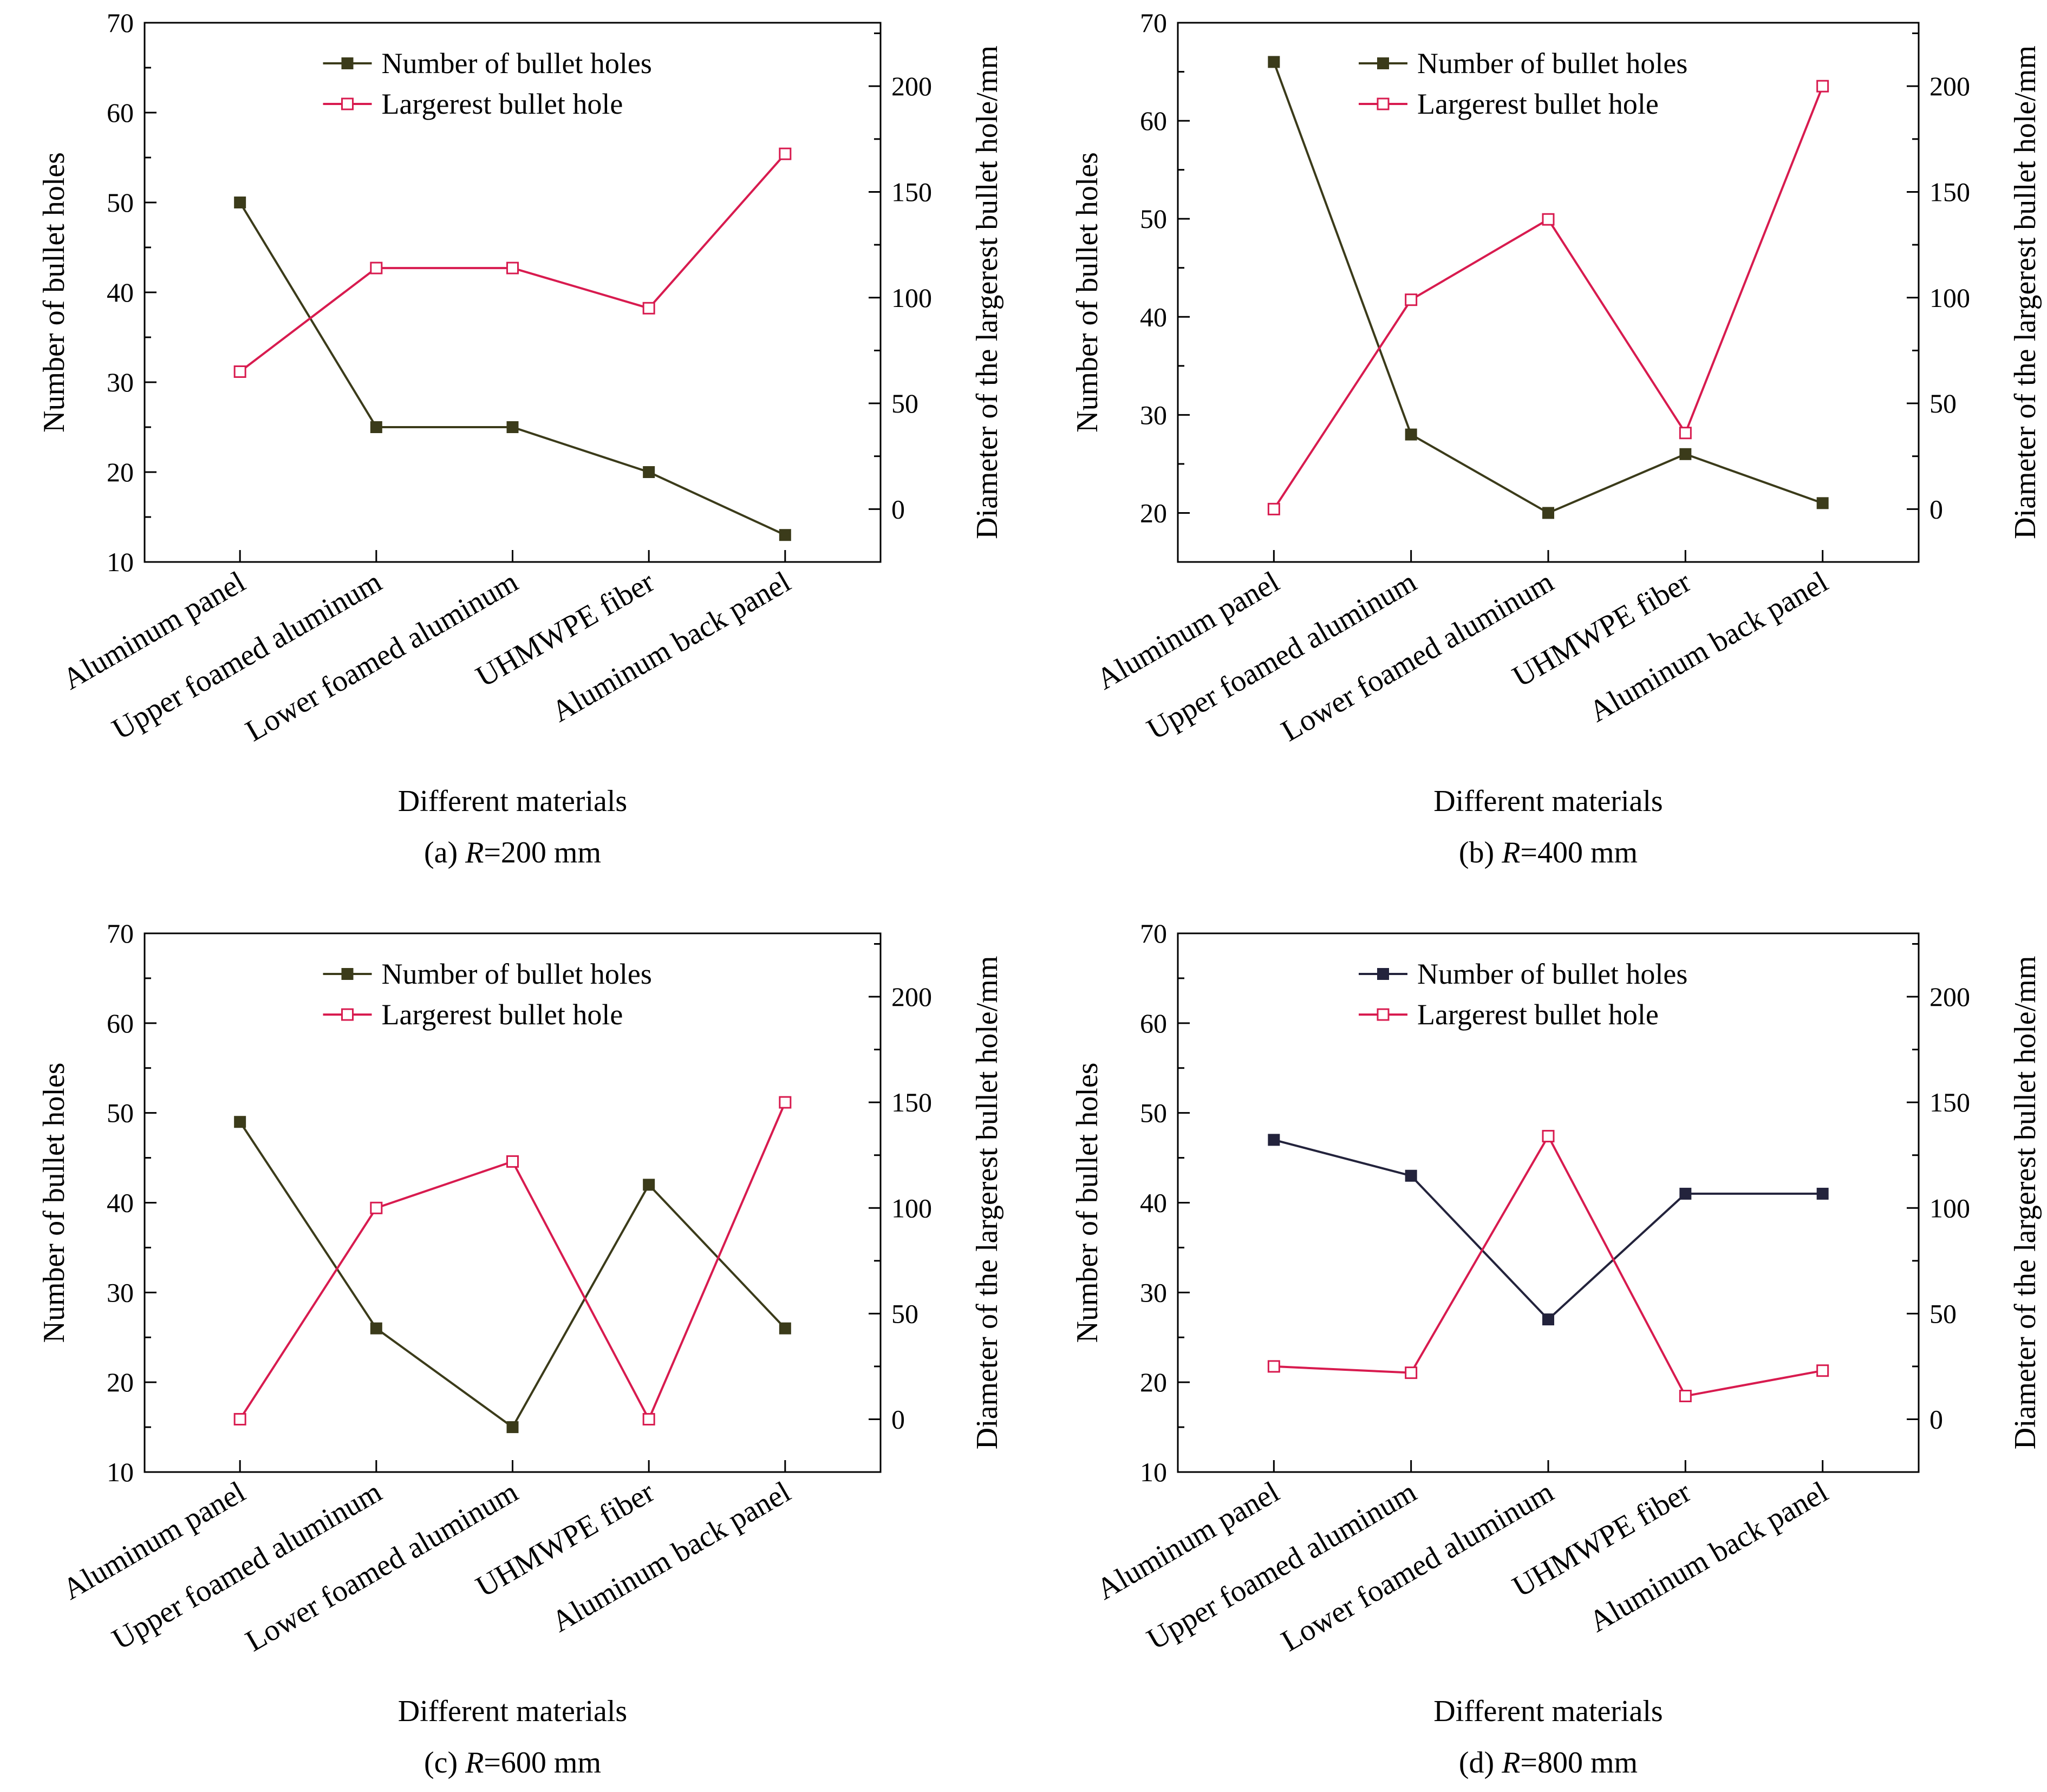 The height and width of the screenshot is (1792, 2047). What do you see at coordinates (445, 1763) in the screenshot?
I see `caption-prefix: (c)` at bounding box center [445, 1763].